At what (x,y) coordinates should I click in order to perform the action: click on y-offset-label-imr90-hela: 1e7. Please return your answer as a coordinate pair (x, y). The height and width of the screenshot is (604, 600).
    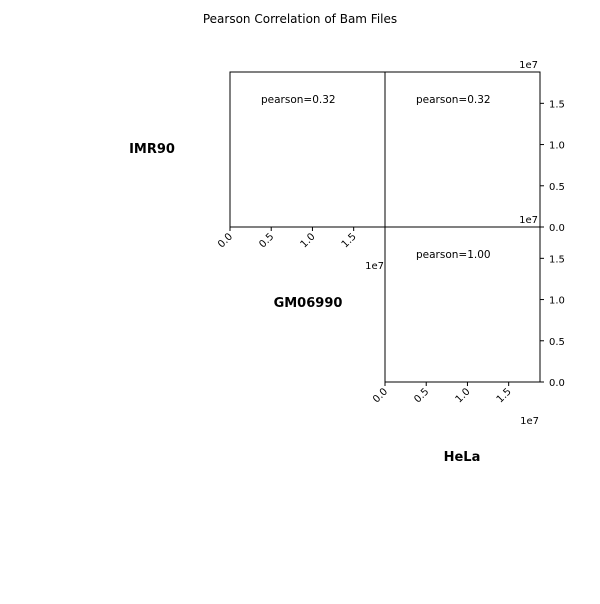
    Looking at the image, I should click on (528, 65).